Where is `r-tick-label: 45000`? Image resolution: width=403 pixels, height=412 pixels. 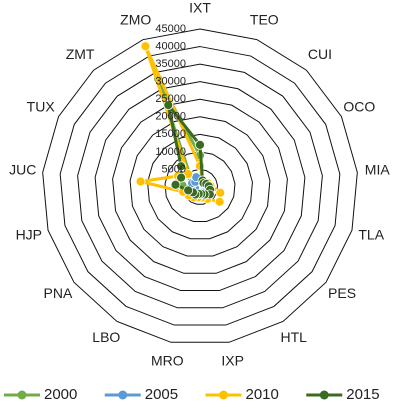
r-tick-label: 45000 is located at coordinates (170, 29).